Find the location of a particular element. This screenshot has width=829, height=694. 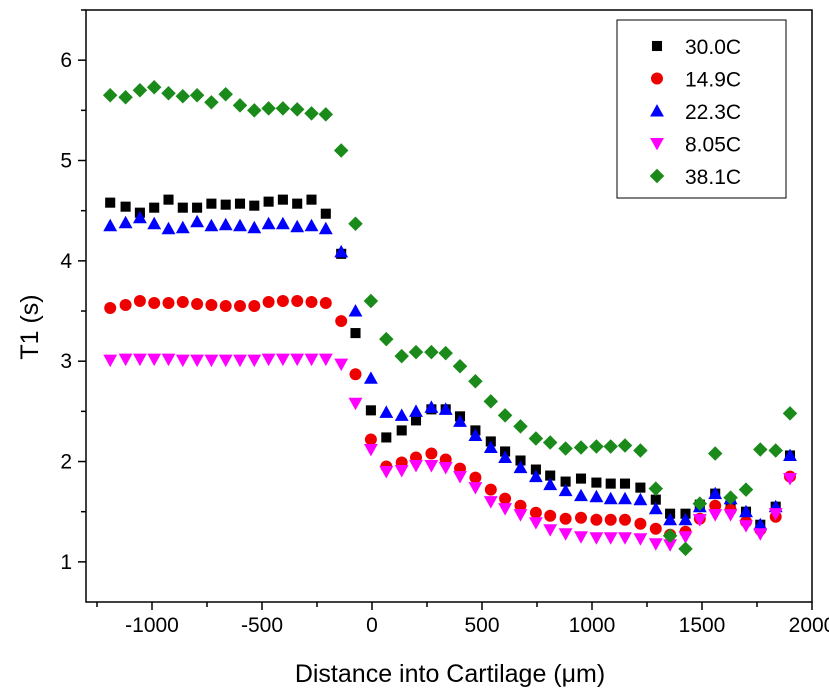

legend-label: 14.9C is located at coordinates (713, 80).